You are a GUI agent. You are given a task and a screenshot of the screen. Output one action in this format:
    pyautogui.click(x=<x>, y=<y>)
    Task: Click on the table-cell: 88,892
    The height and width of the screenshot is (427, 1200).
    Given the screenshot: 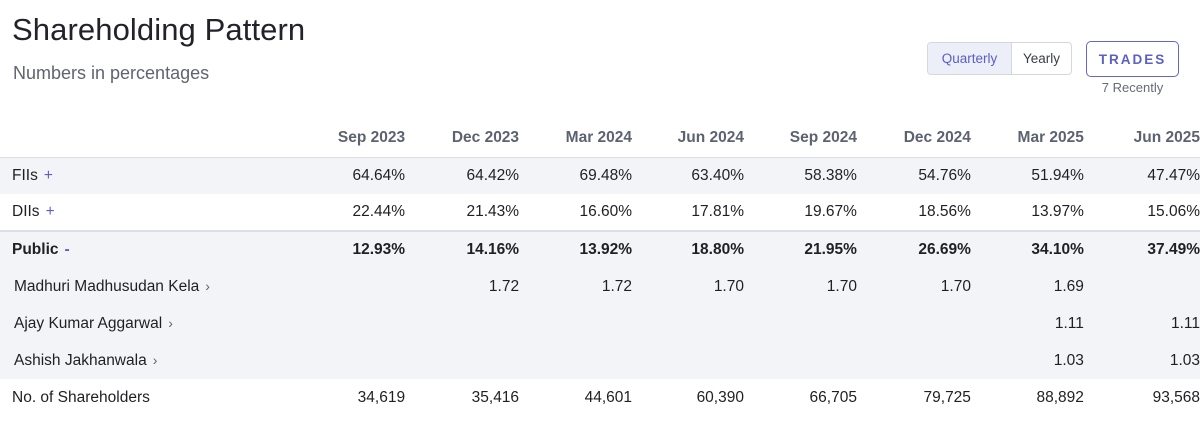 What is the action you would take?
    pyautogui.click(x=1060, y=397)
    